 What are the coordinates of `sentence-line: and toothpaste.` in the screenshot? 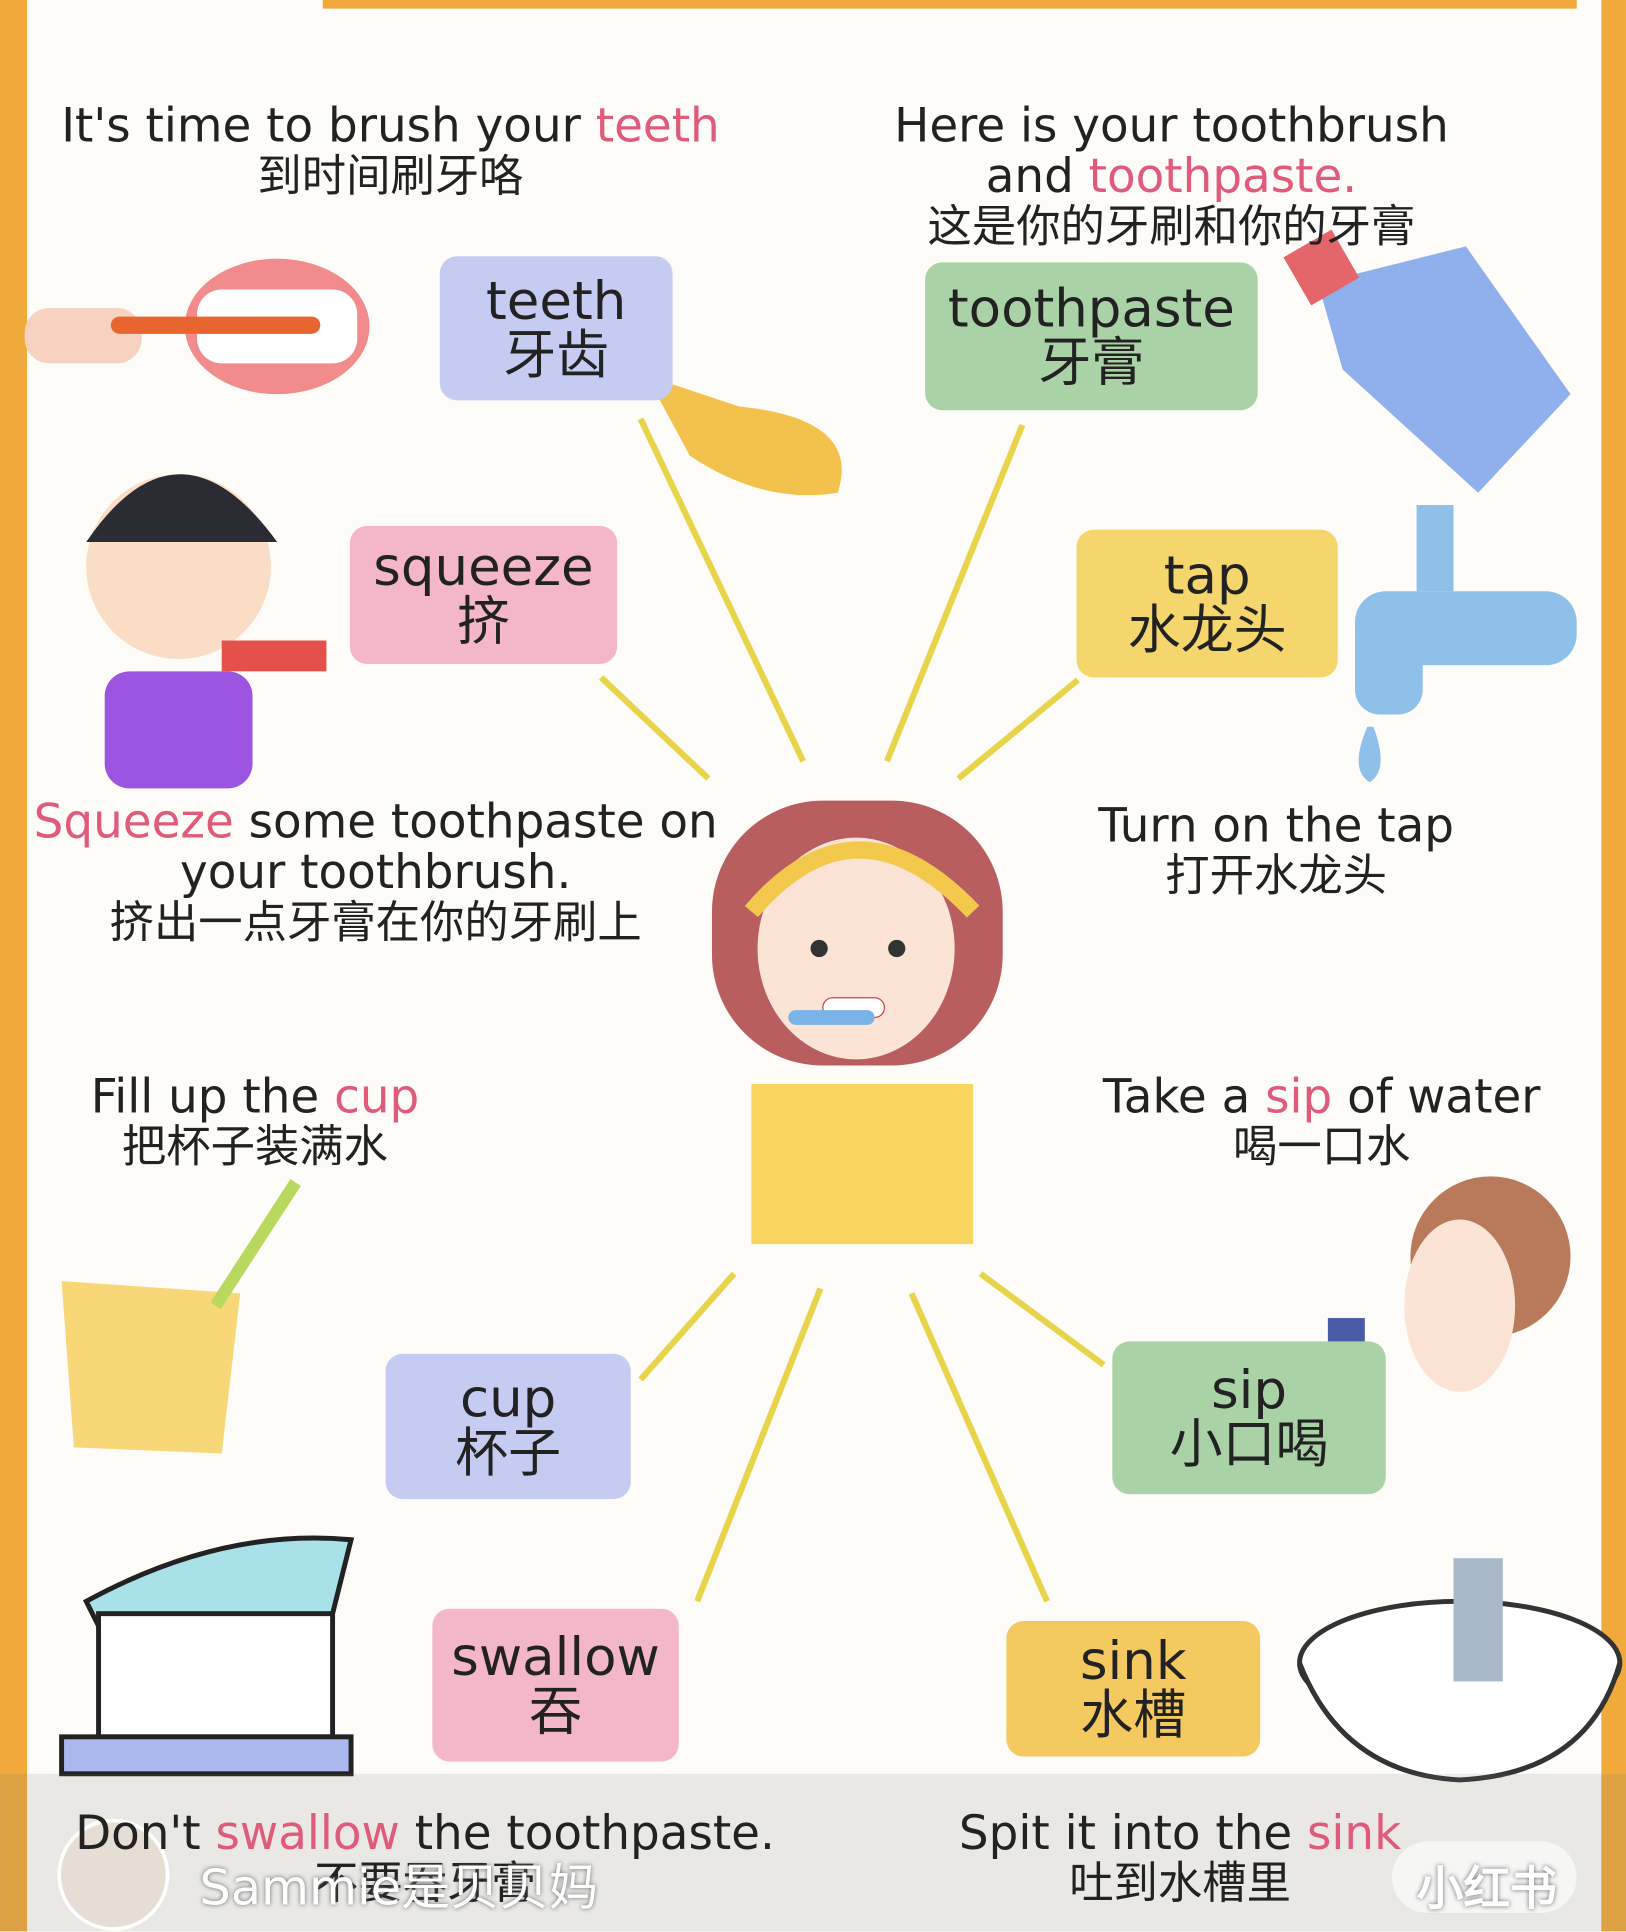 It's located at (1171, 176).